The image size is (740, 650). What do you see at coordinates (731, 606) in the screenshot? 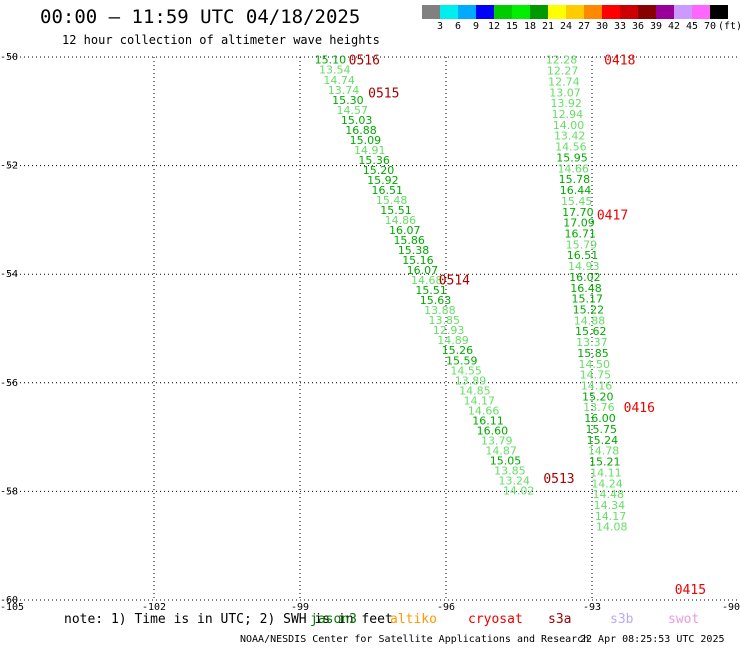
I see `x-tick-label: -90` at bounding box center [731, 606].